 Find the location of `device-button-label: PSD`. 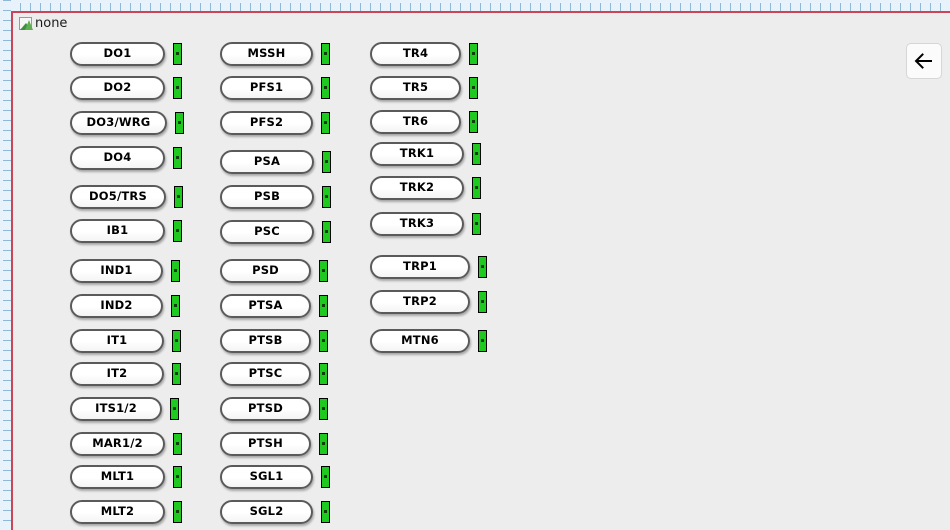

device-button-label: PSD is located at coordinates (265, 270).